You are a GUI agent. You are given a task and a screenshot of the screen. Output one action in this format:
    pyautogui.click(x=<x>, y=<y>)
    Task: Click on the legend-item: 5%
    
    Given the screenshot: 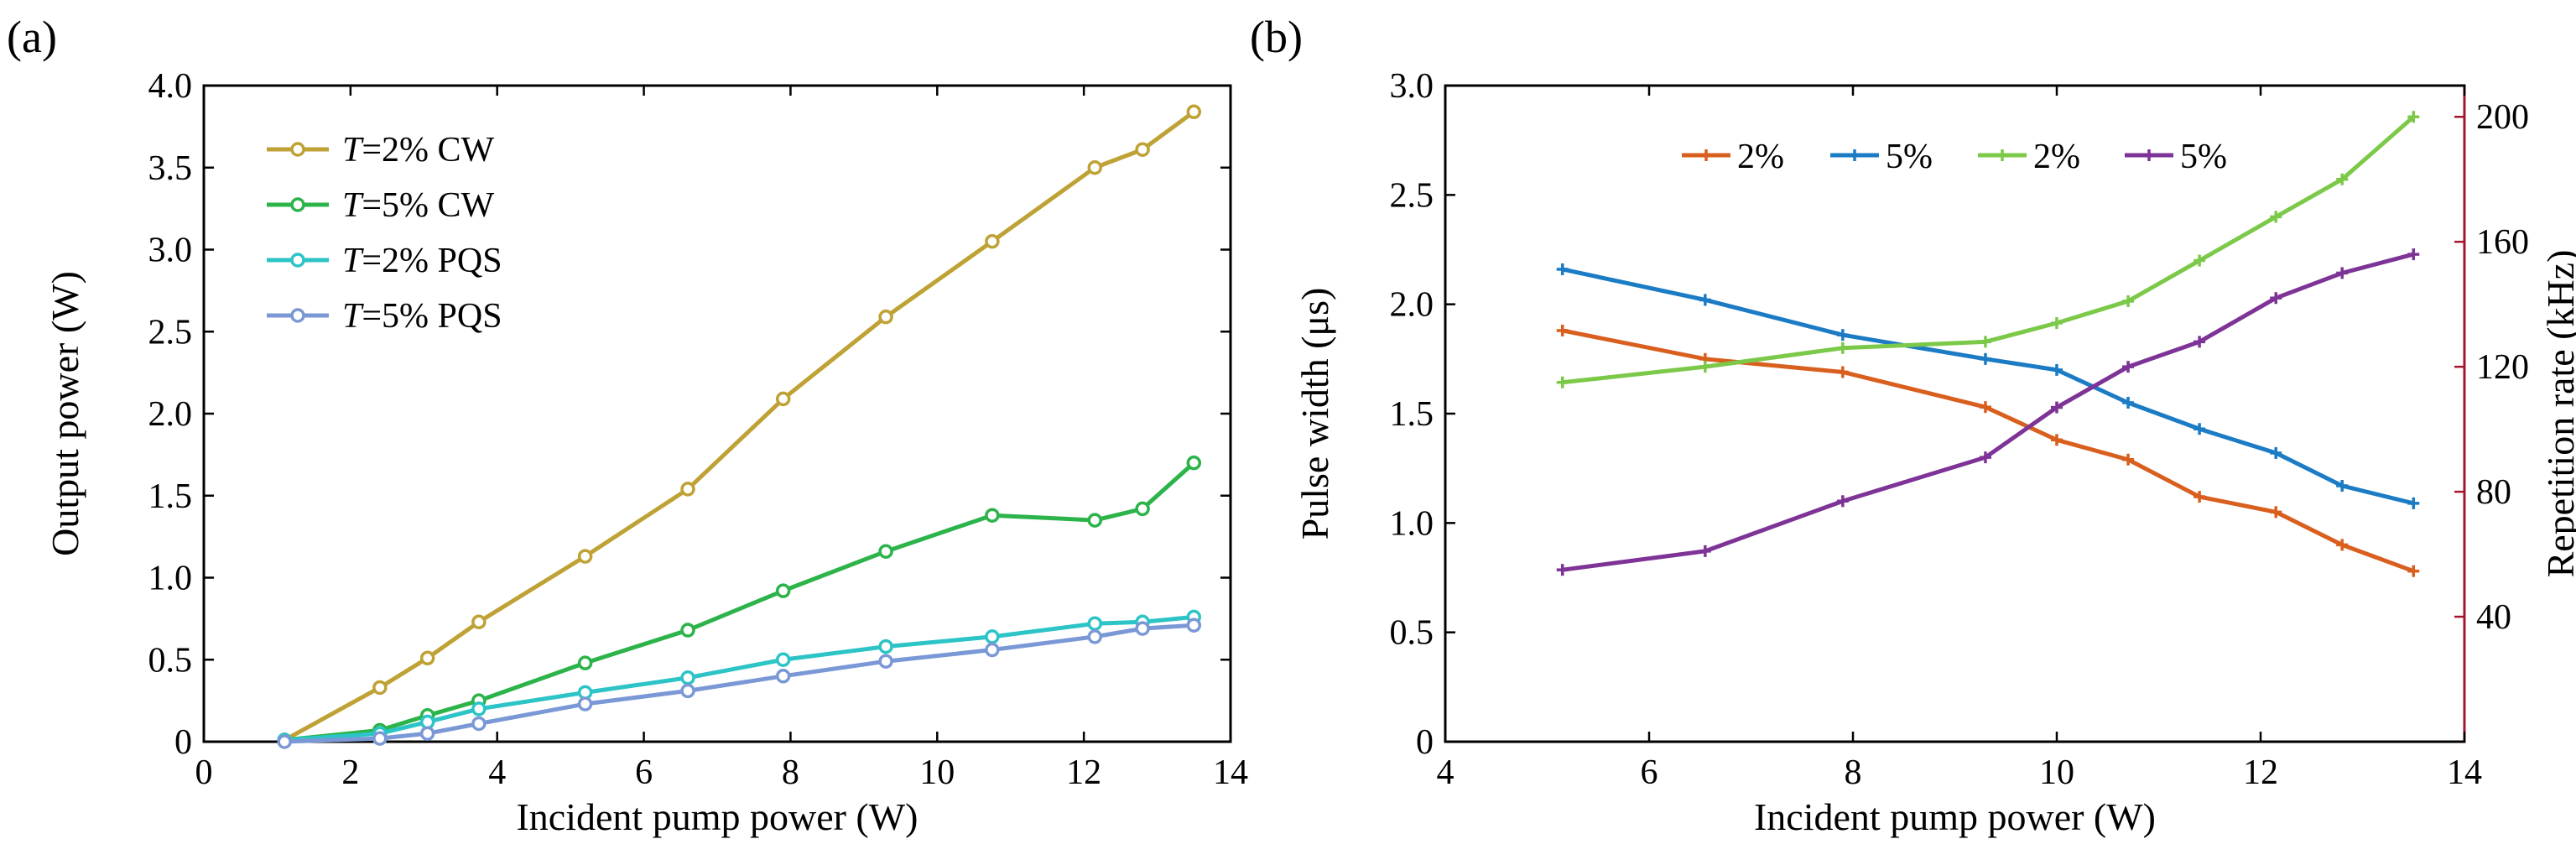 What is the action you would take?
    pyautogui.click(x=2176, y=157)
    